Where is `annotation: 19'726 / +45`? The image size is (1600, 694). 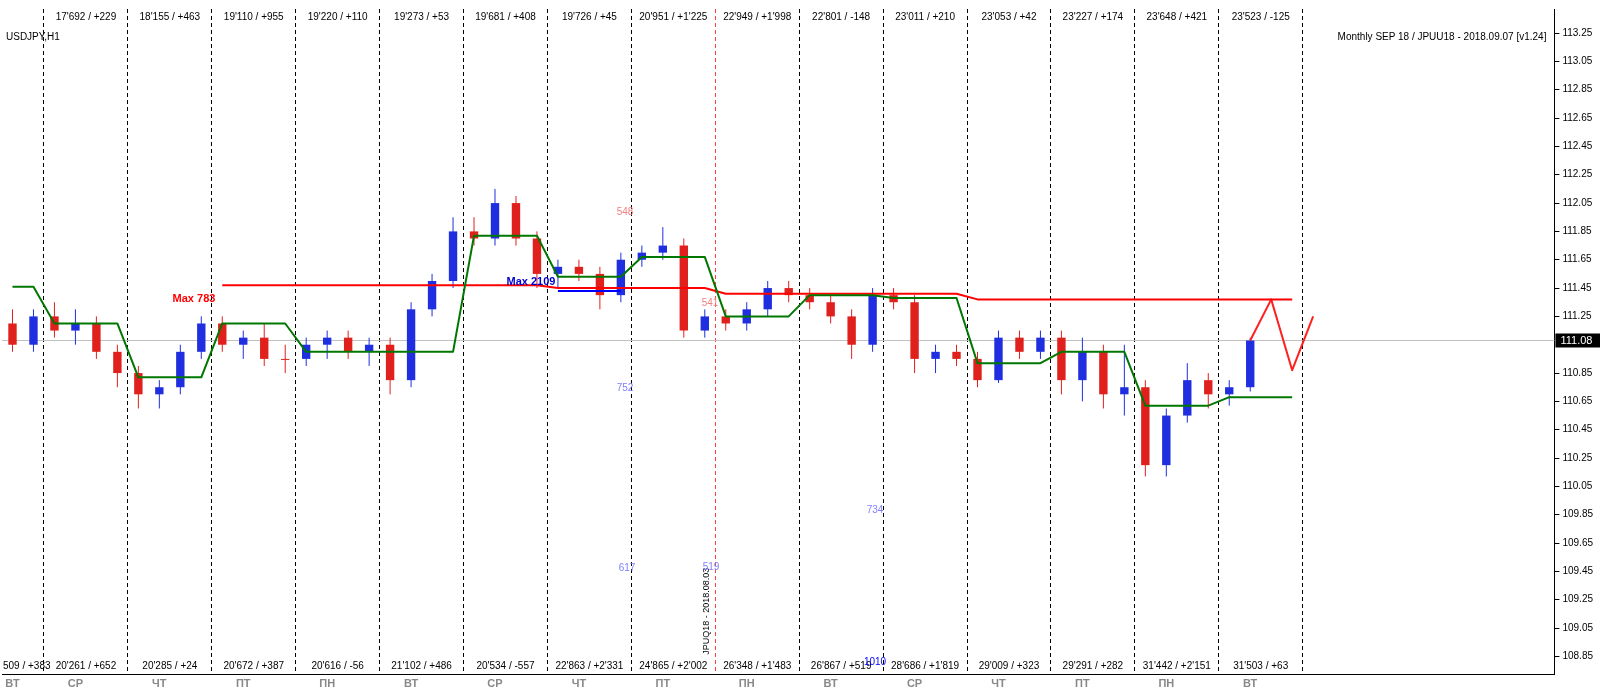
annotation: 19'726 / +45 is located at coordinates (589, 16).